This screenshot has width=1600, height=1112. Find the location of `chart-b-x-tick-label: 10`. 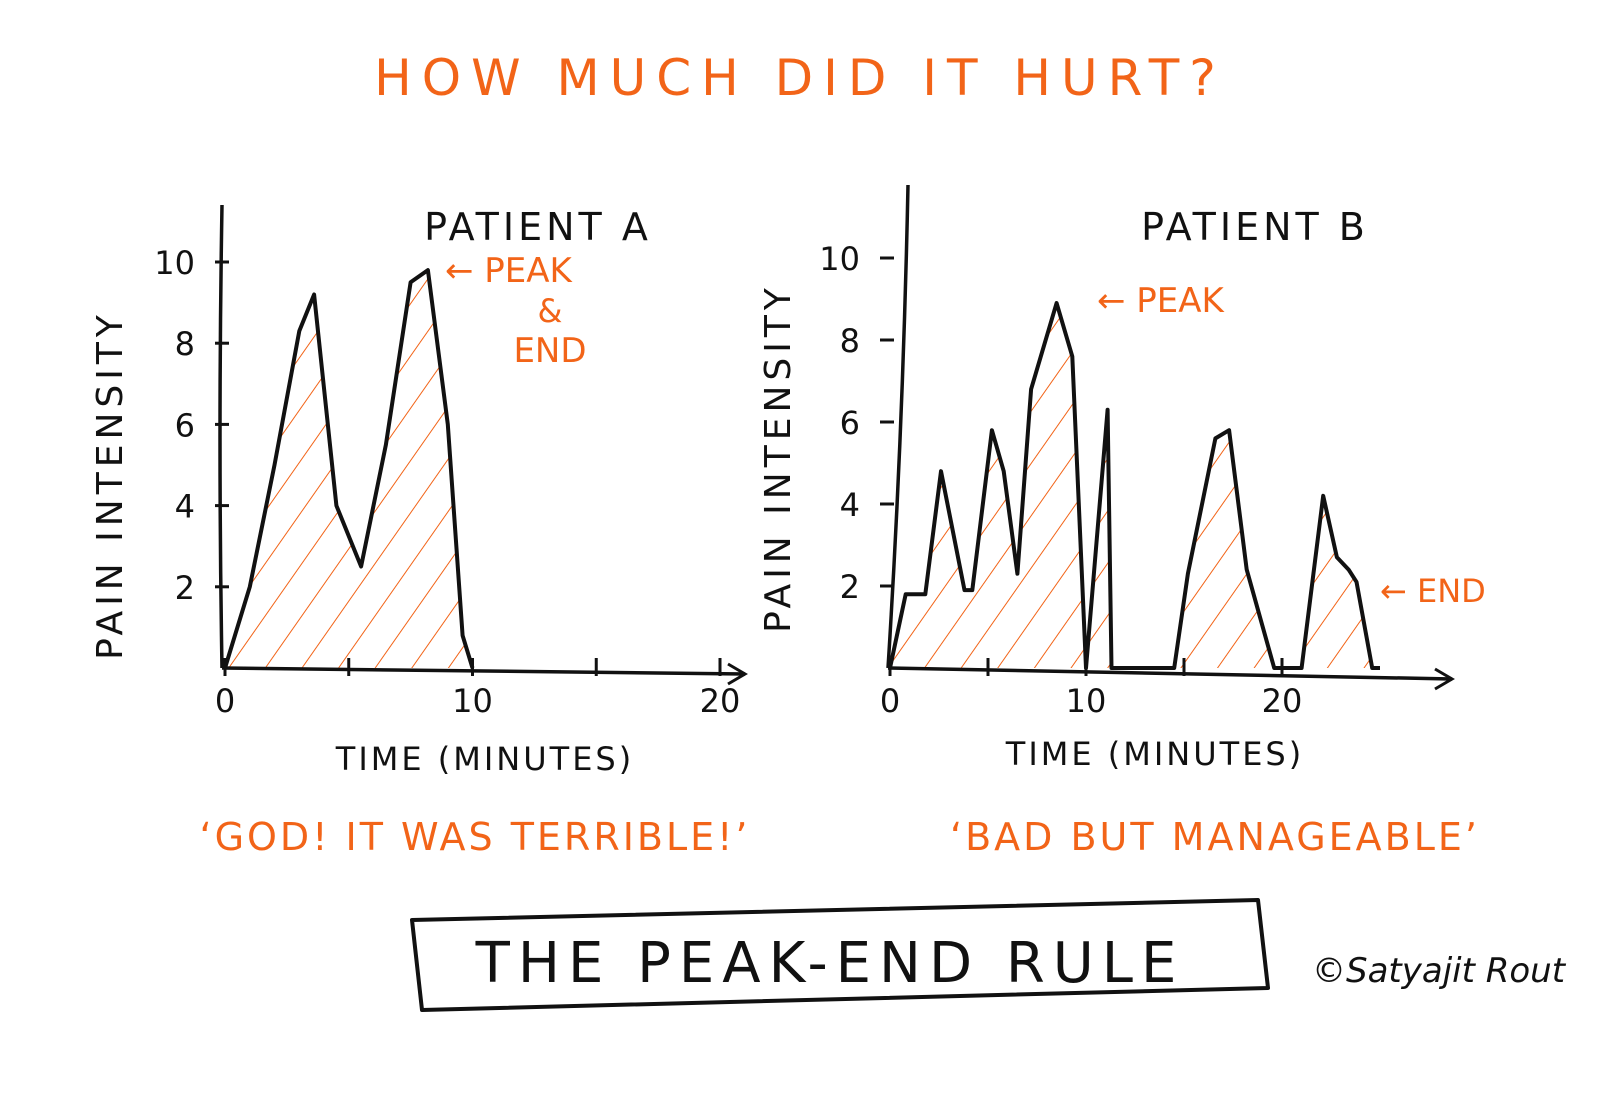

chart-b-x-tick-label: 10 is located at coordinates (1086, 701).